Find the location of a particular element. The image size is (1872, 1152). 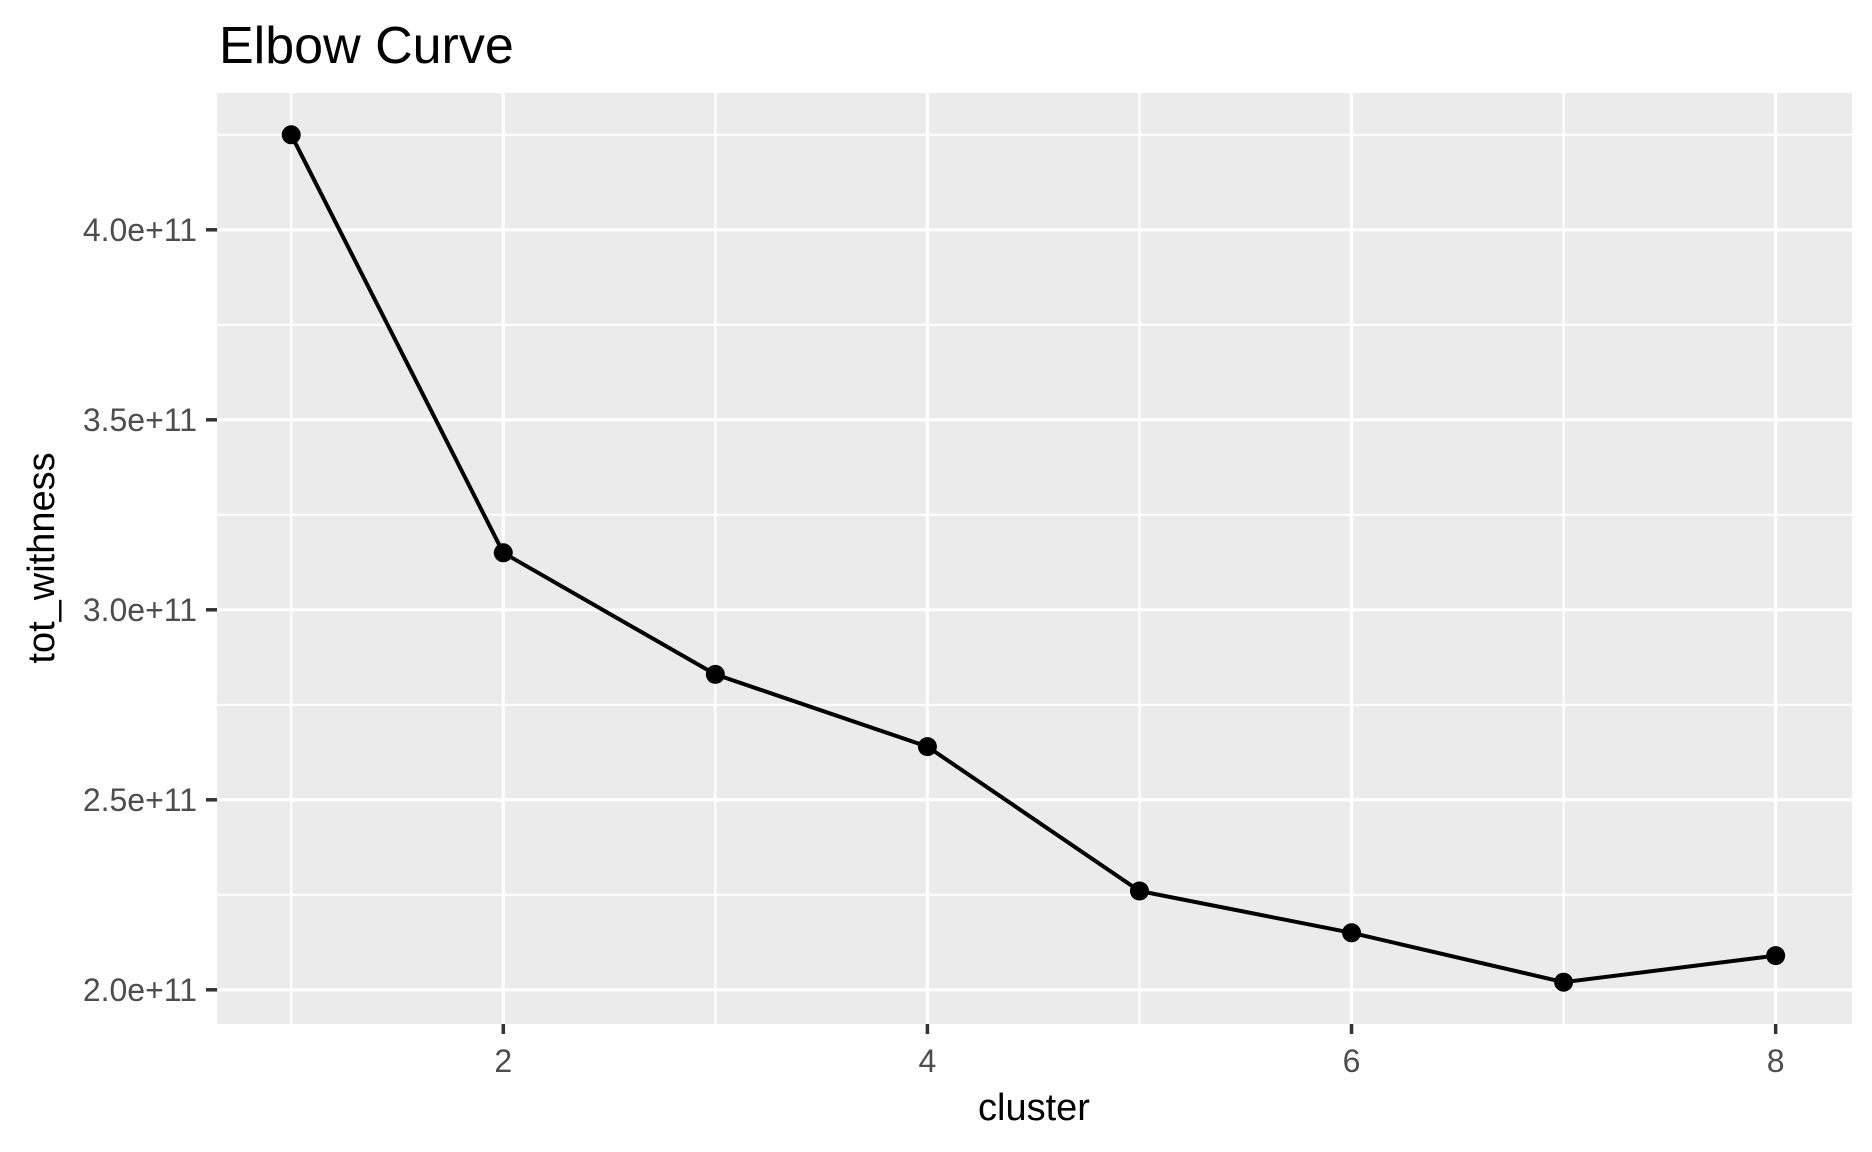

x-tick-label: 6 is located at coordinates (1352, 1061).